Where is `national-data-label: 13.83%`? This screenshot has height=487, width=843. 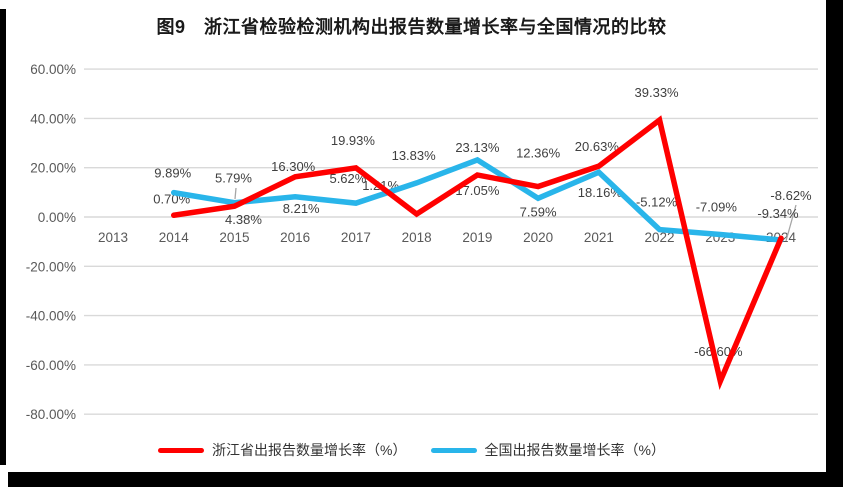
national-data-label: 13.83% is located at coordinates (414, 155).